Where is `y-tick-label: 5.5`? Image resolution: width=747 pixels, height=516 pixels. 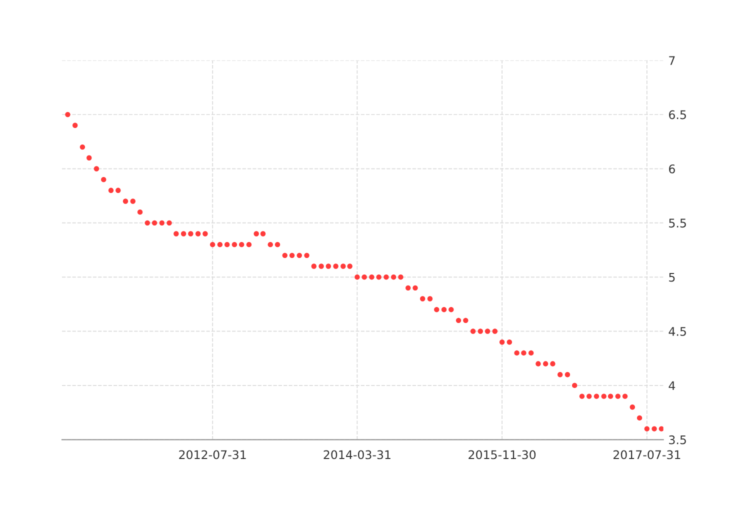
y-tick-label: 5.5 is located at coordinates (677, 223).